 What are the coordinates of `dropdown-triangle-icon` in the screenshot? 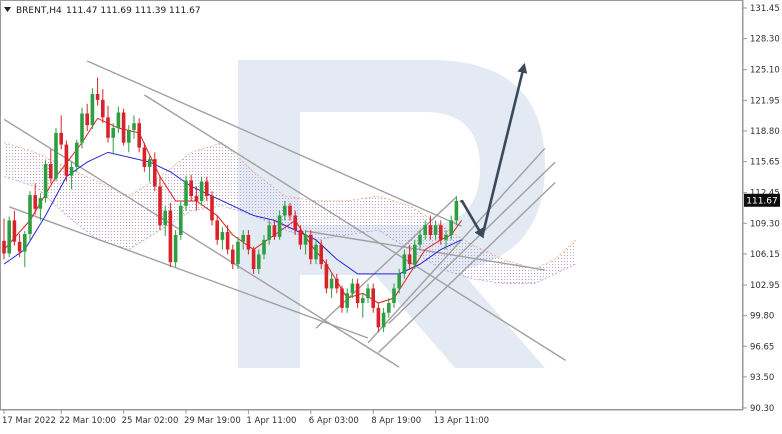 It's located at (7, 9).